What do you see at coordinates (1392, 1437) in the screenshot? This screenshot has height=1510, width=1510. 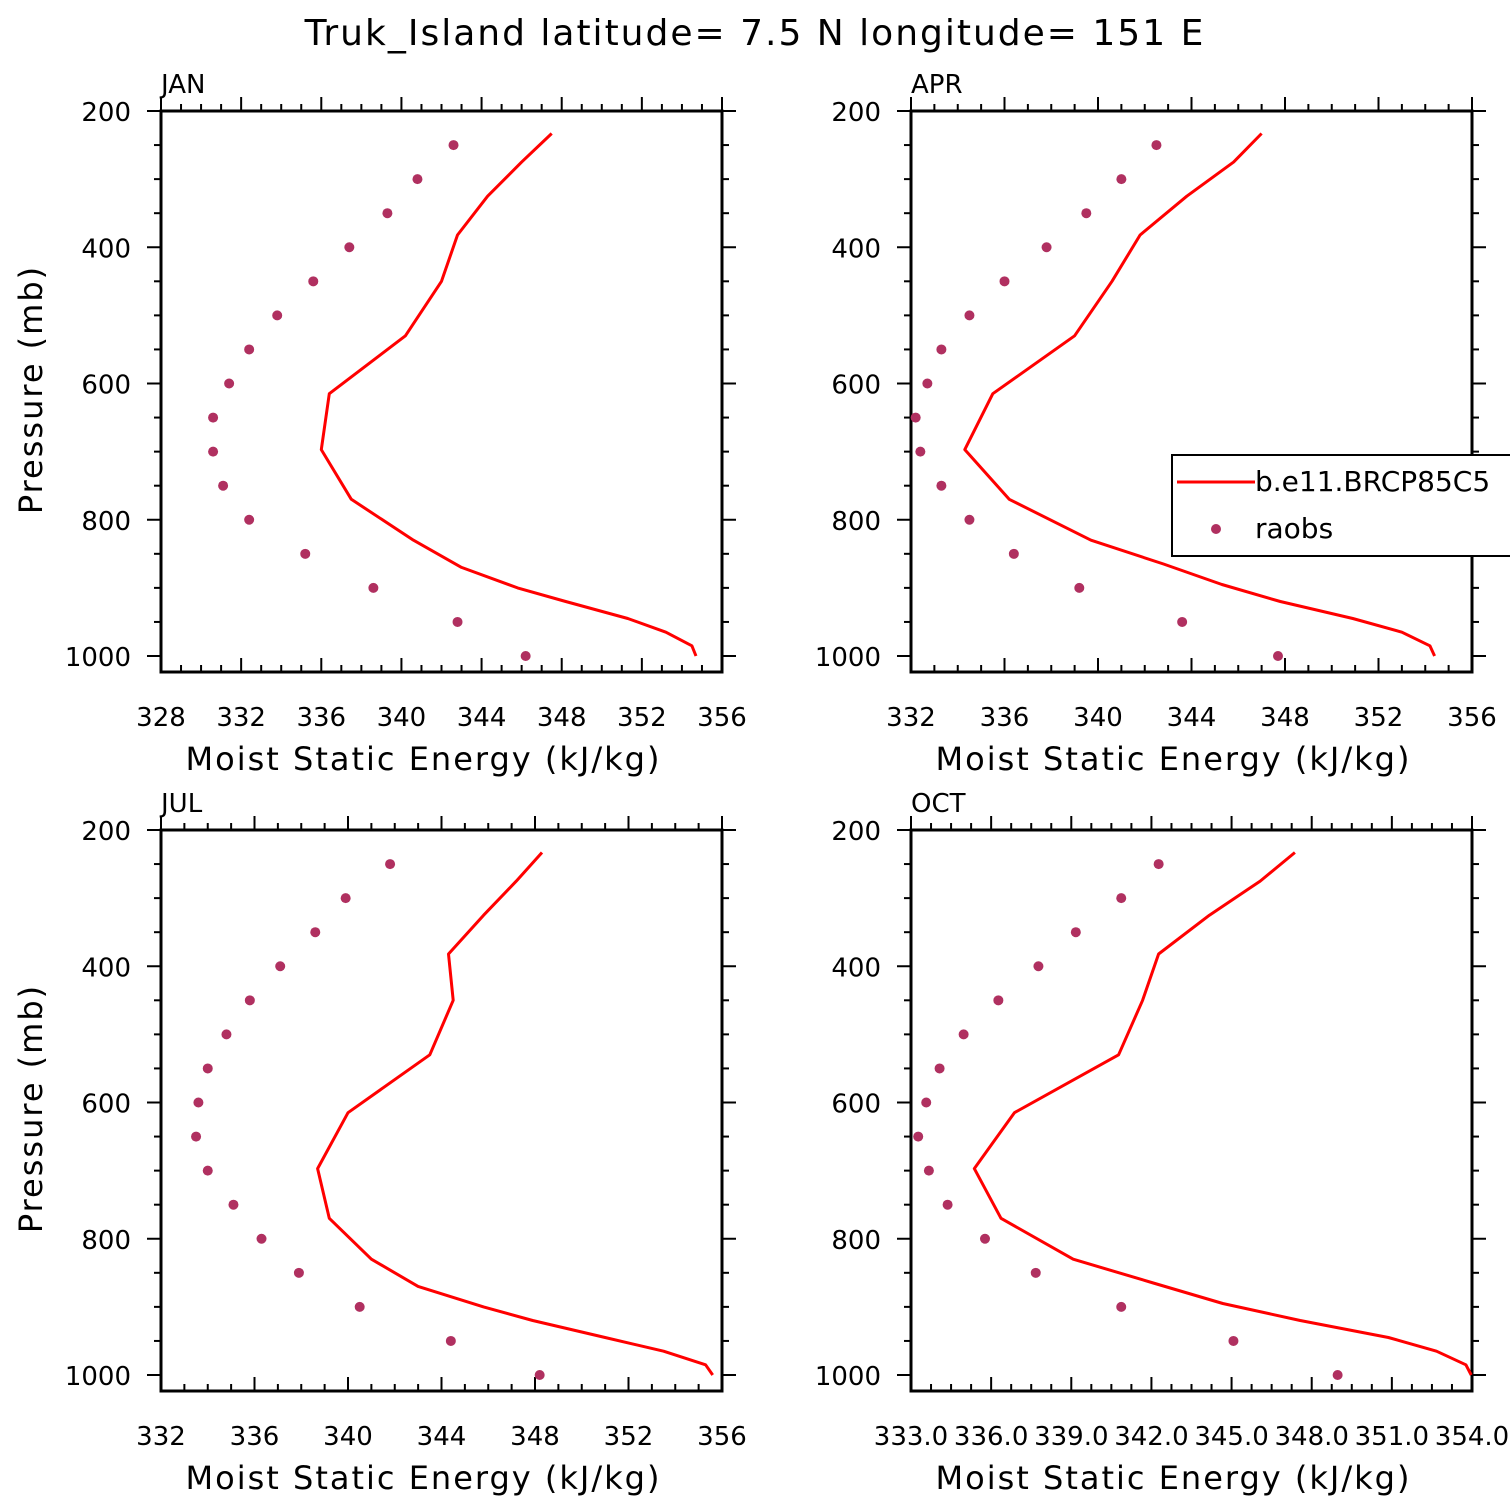 I see `x-tick-label: 351.0` at bounding box center [1392, 1437].